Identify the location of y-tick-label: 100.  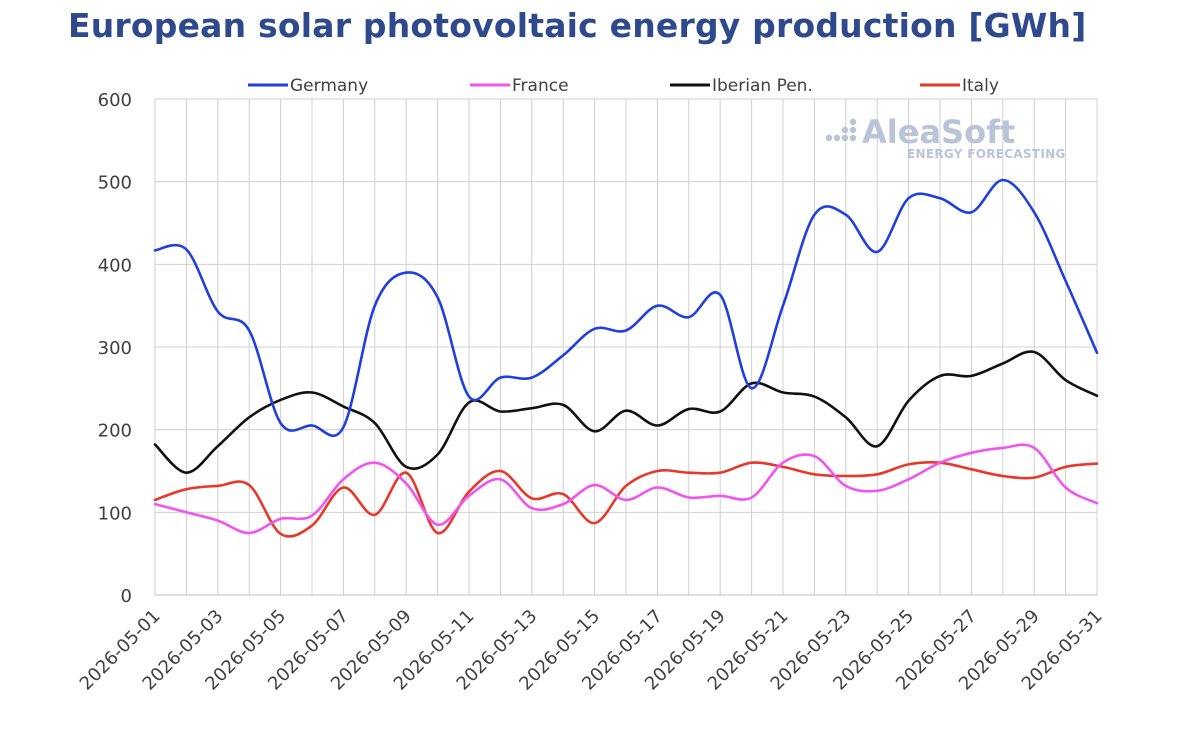
(115, 513).